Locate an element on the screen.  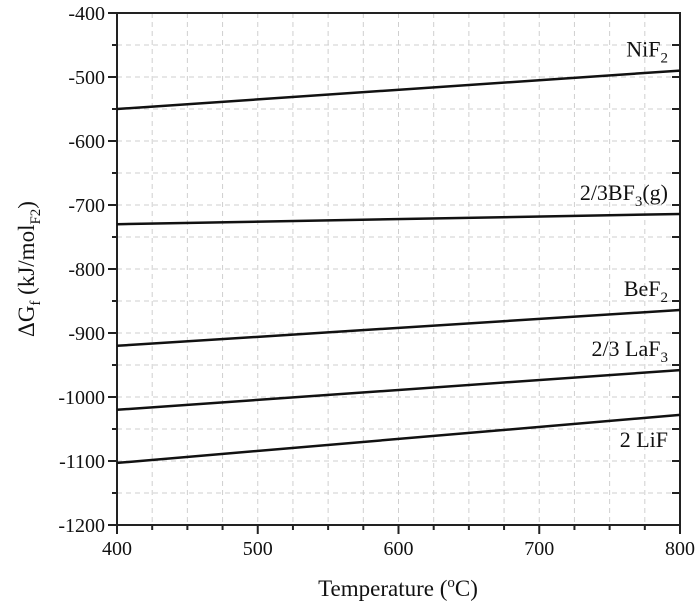
y-tick-labels: -400 -500 -600 -700 -800 -900 -1000 -1100 -1200 is located at coordinates (81, 270).